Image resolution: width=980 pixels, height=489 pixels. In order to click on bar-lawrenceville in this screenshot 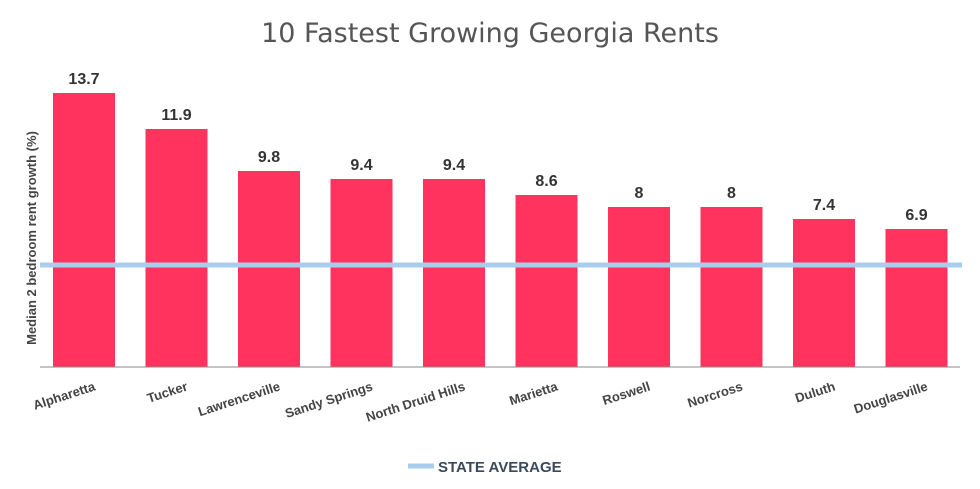, I will do `click(269, 269)`.